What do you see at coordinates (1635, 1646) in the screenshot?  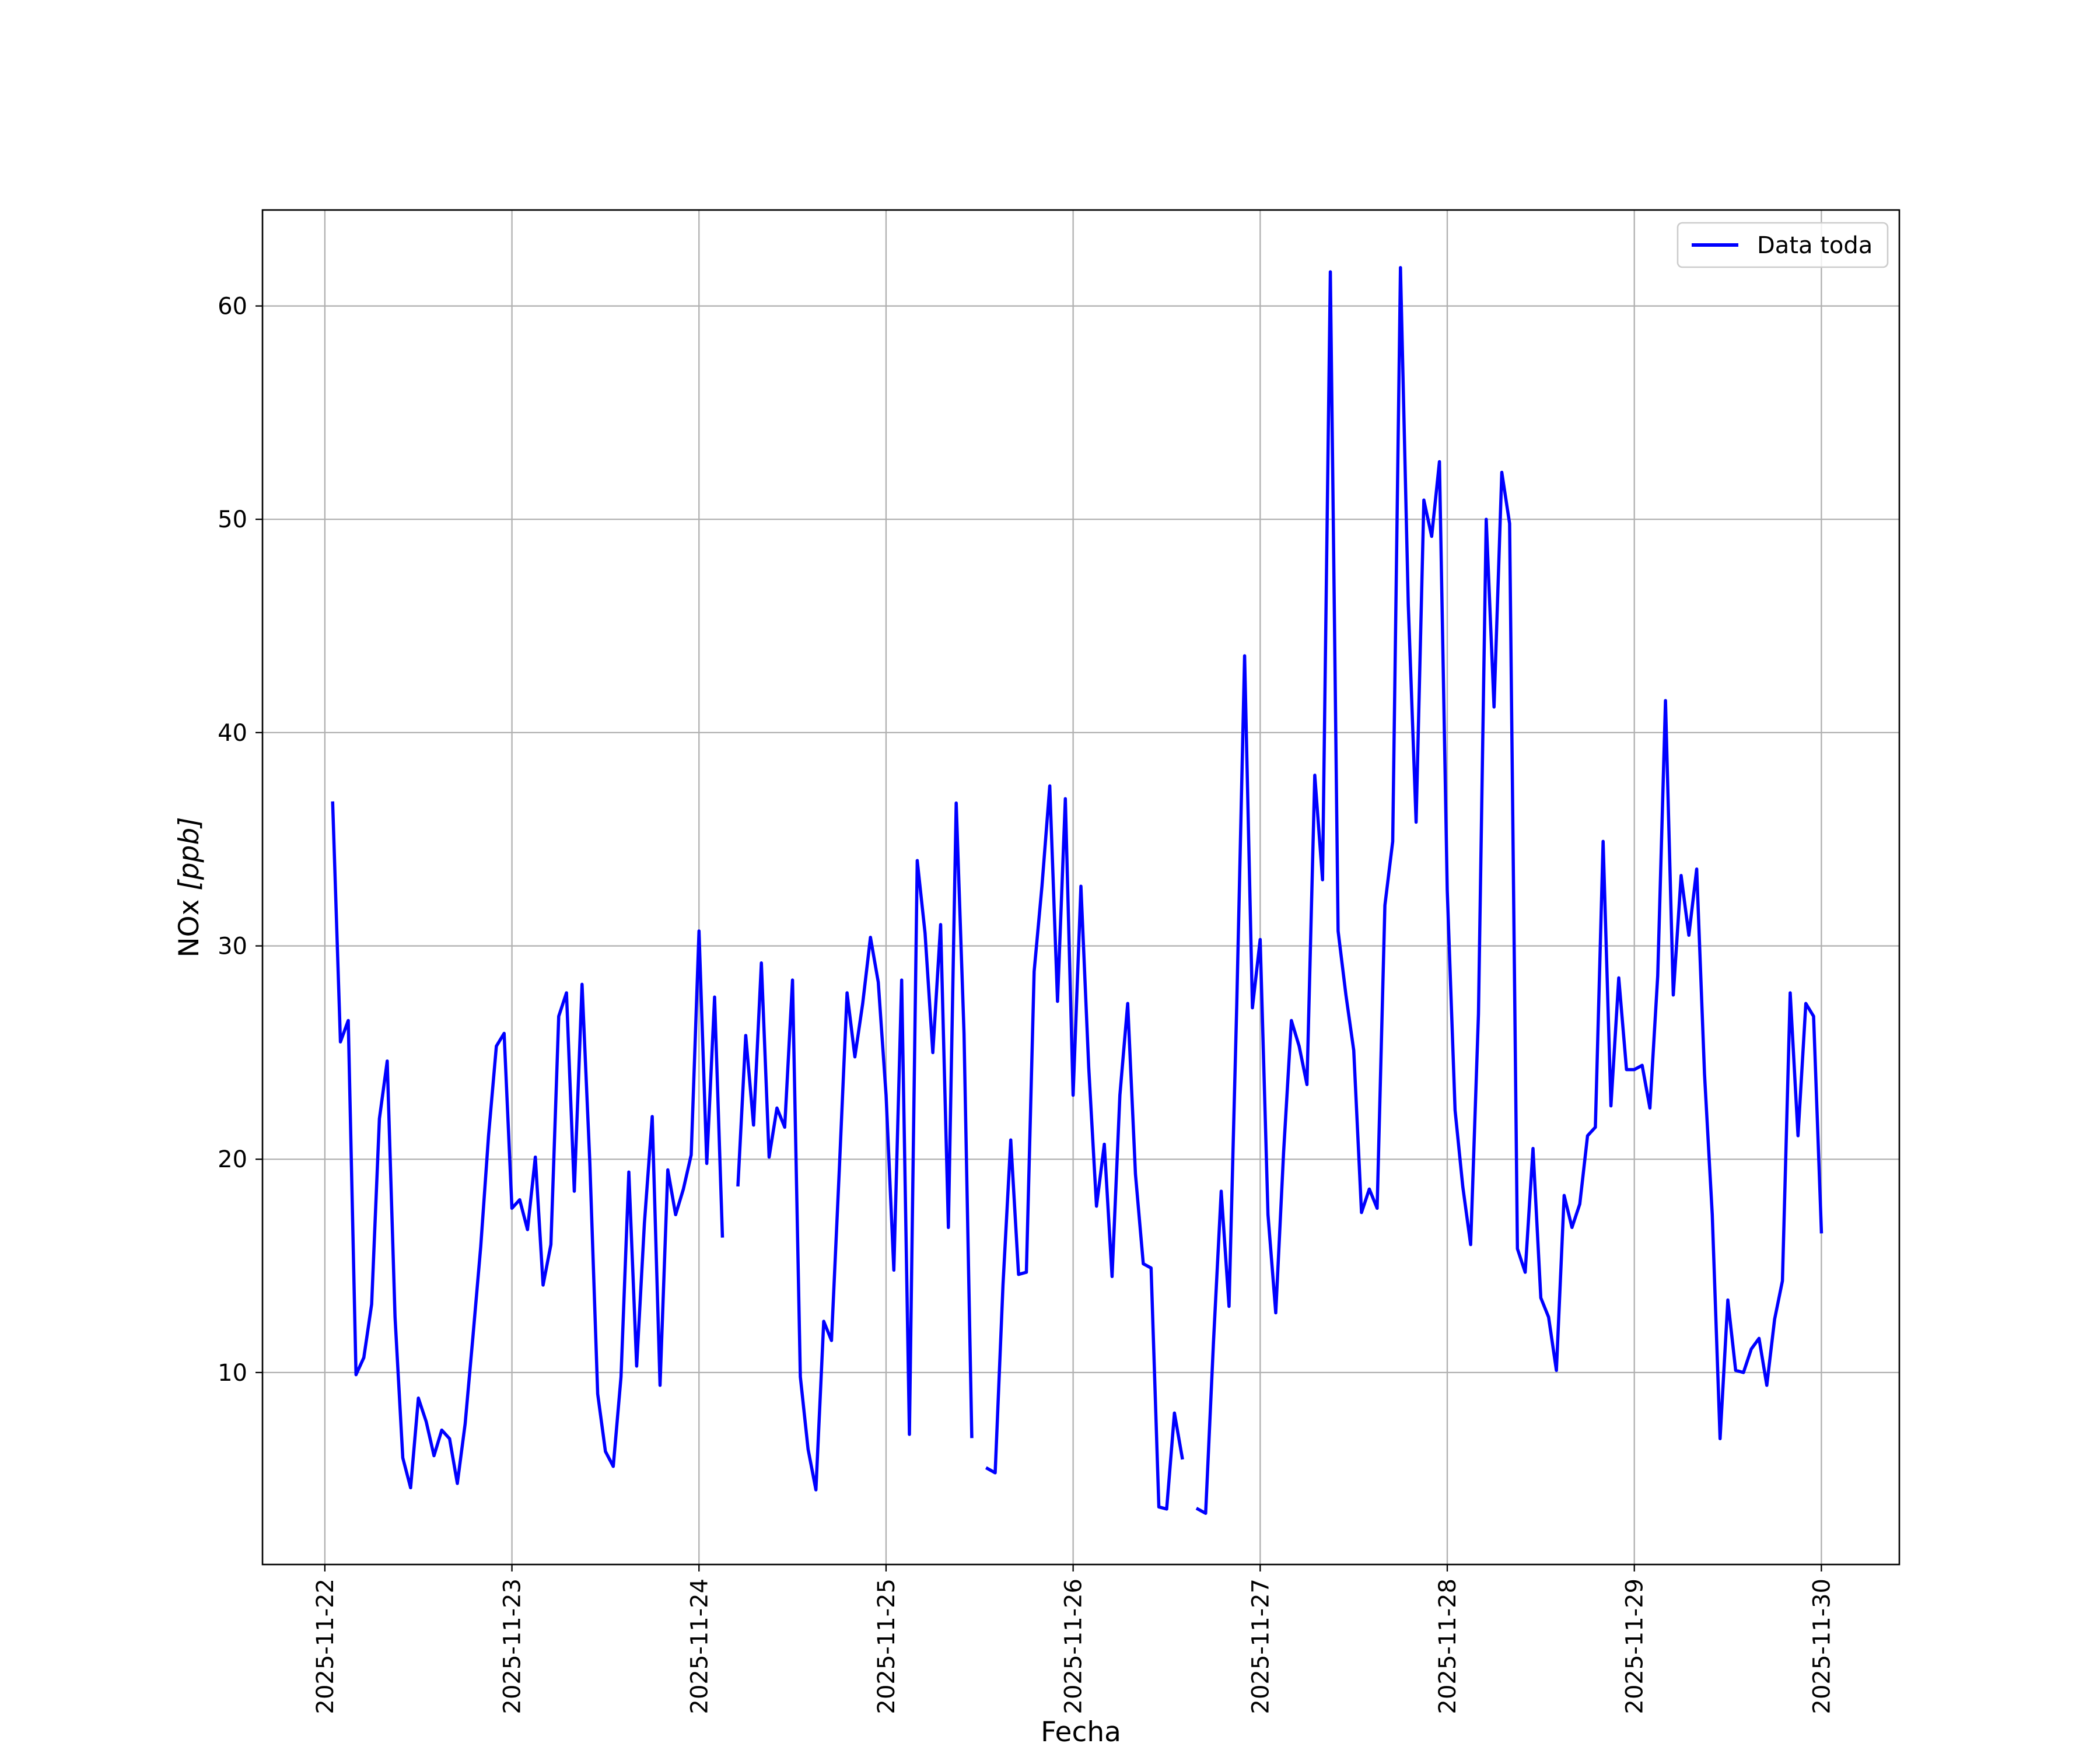 I see `x-tick-label: 2025-11-29` at bounding box center [1635, 1646].